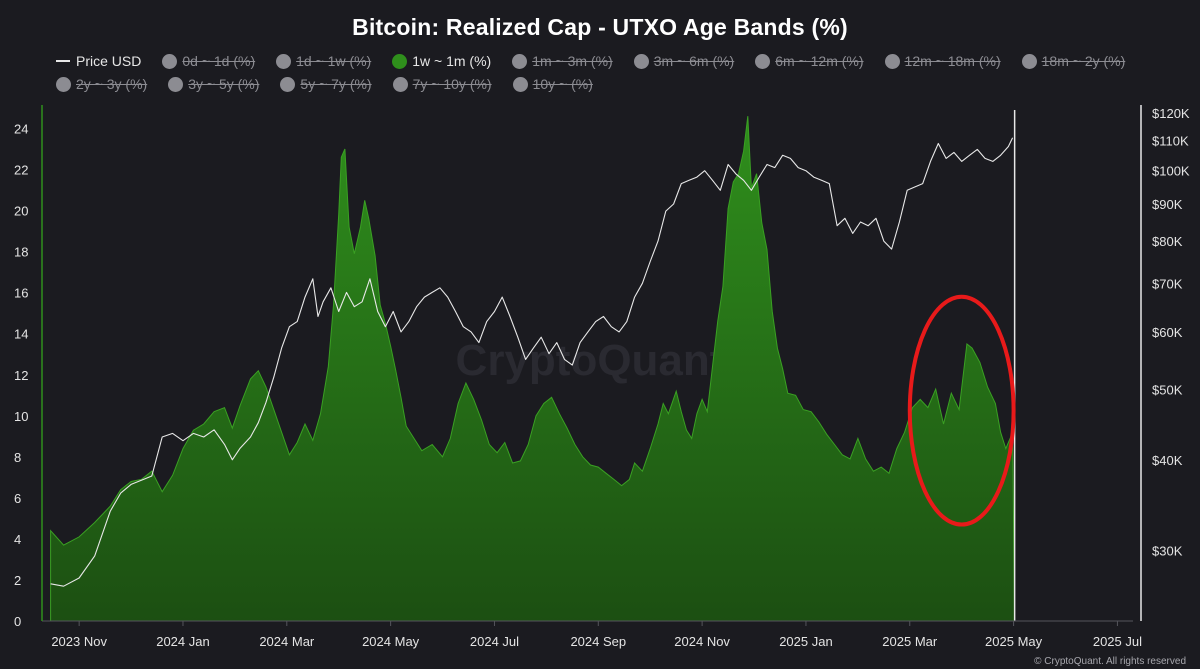 The width and height of the screenshot is (1200, 669). Describe the element at coordinates (17, 580) in the screenshot. I see `left-tick-label: 2` at that location.